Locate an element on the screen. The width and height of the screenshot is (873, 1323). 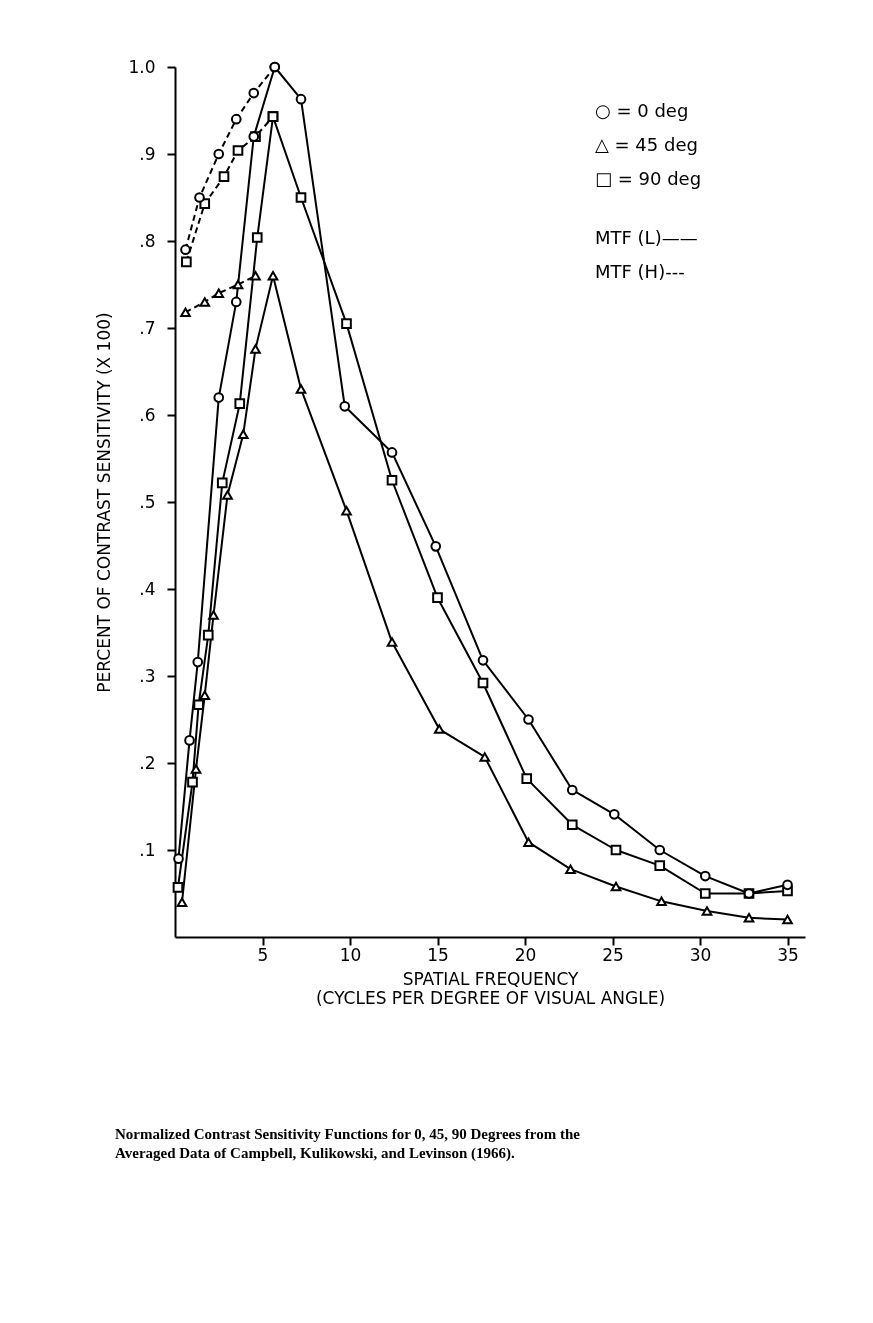
annotation: MTF (H)--- is located at coordinates (640, 271).